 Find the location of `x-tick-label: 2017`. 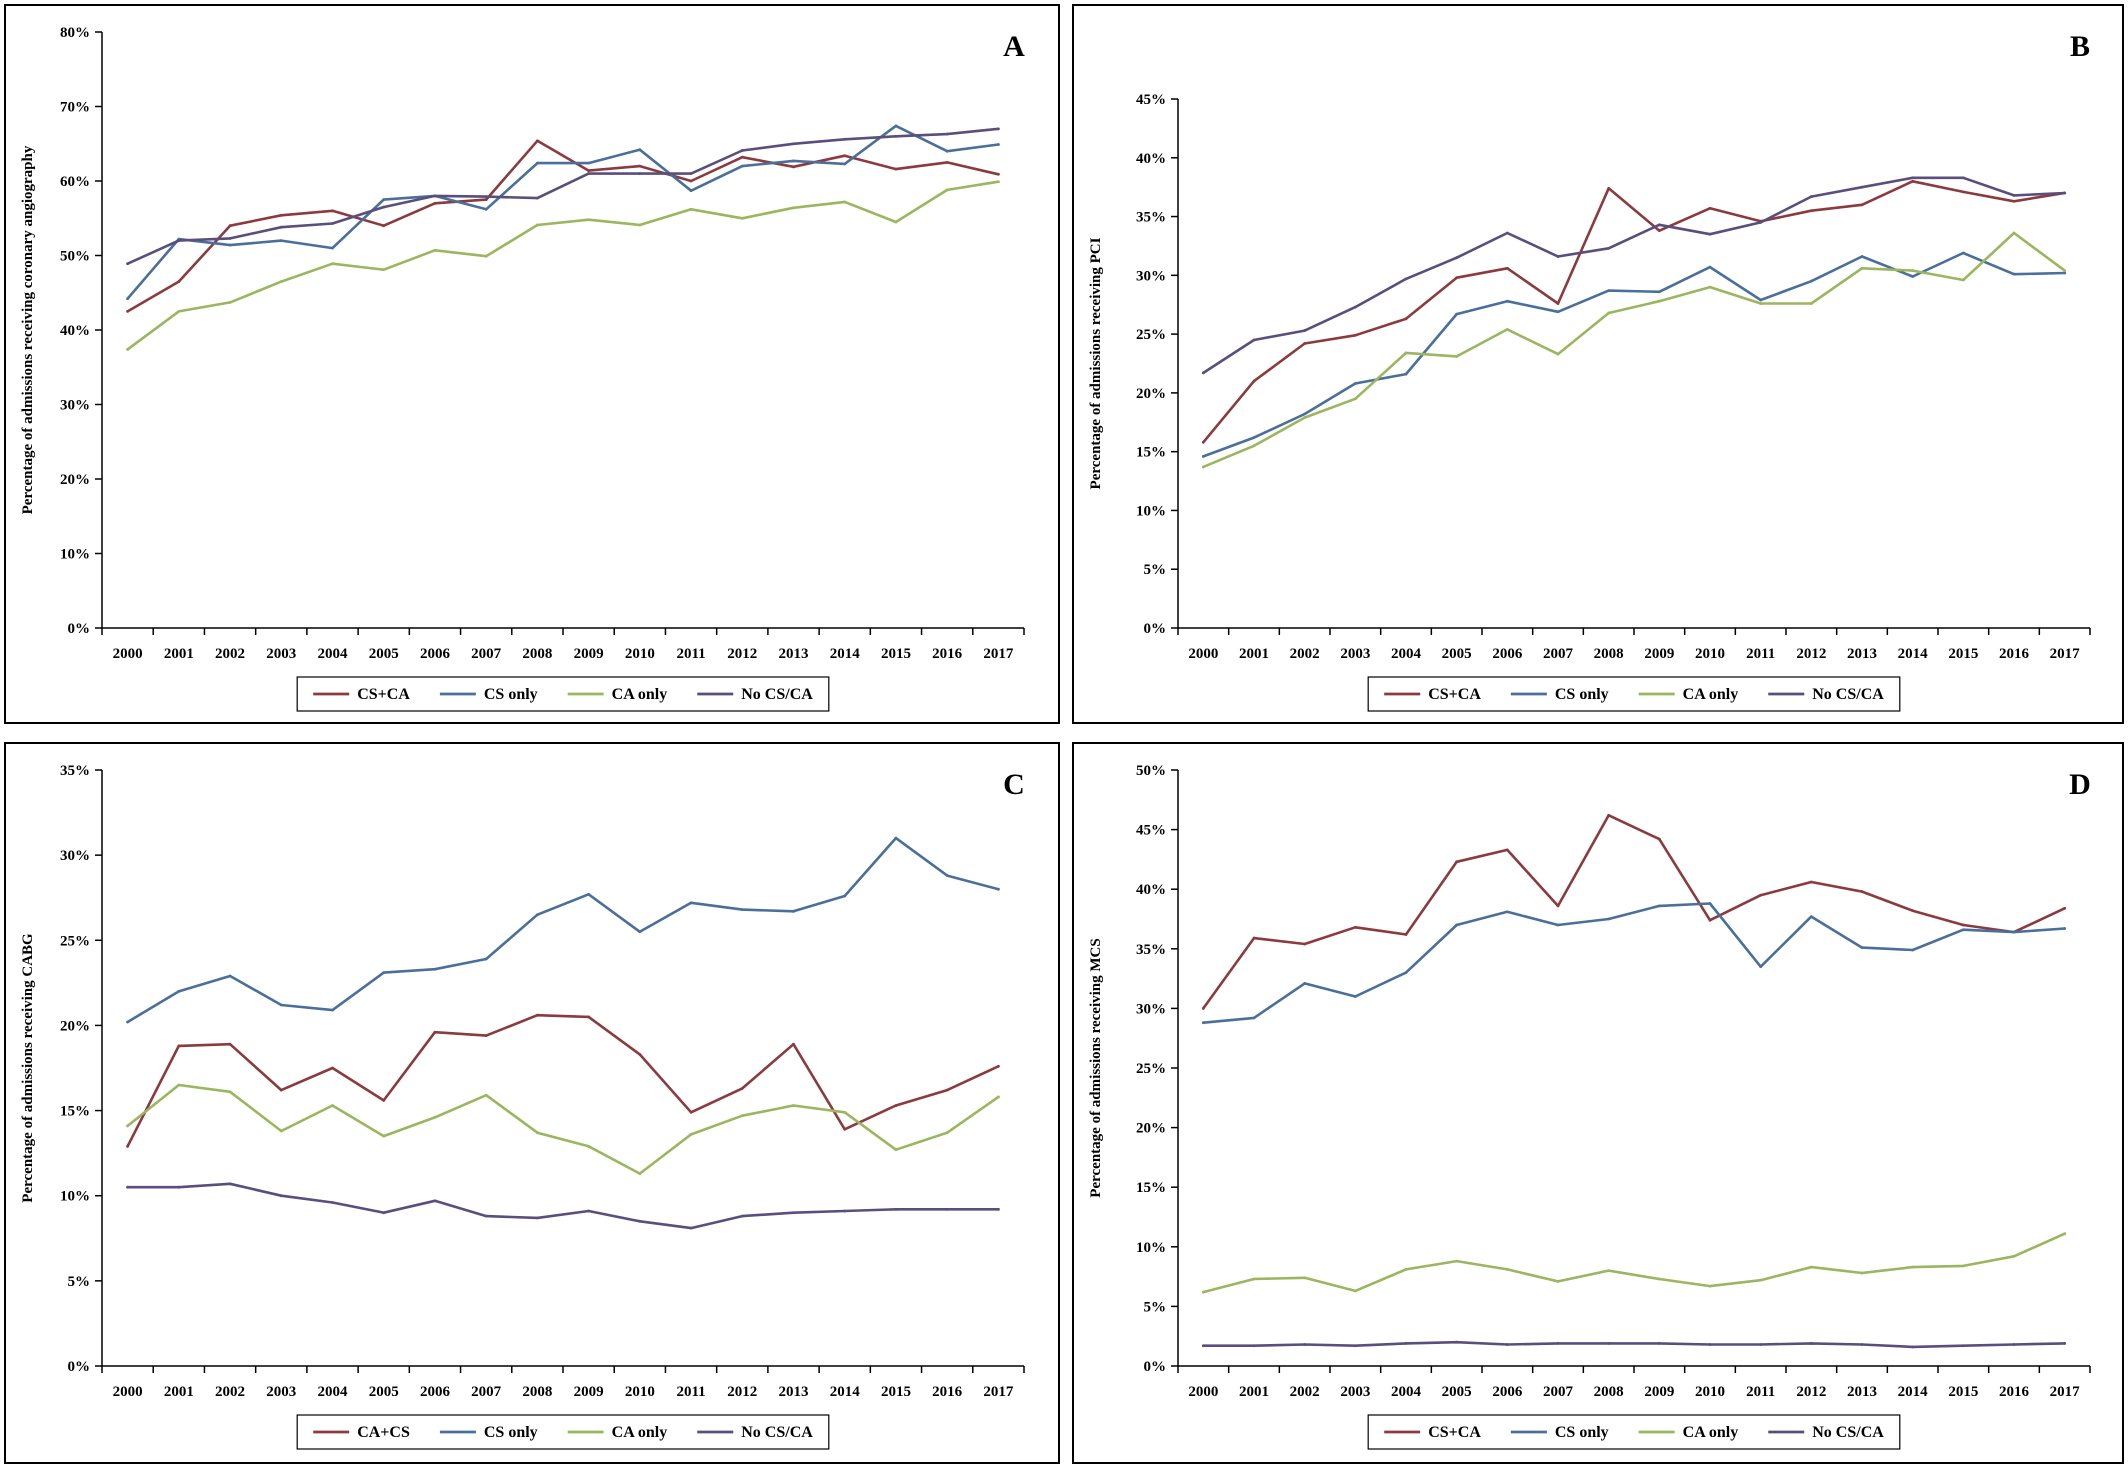

x-tick-label: 2017 is located at coordinates (998, 654).